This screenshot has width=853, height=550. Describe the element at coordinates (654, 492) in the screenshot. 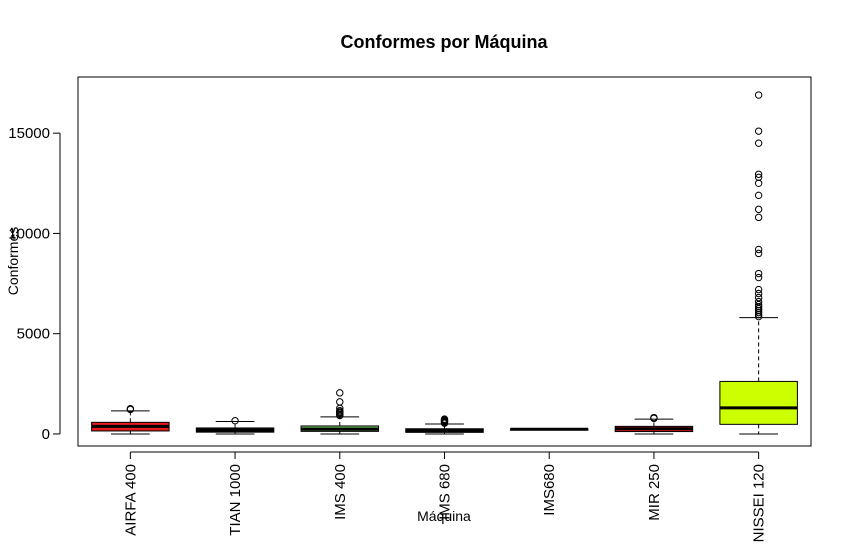

I see `x-tick-label: MIR 250` at that location.